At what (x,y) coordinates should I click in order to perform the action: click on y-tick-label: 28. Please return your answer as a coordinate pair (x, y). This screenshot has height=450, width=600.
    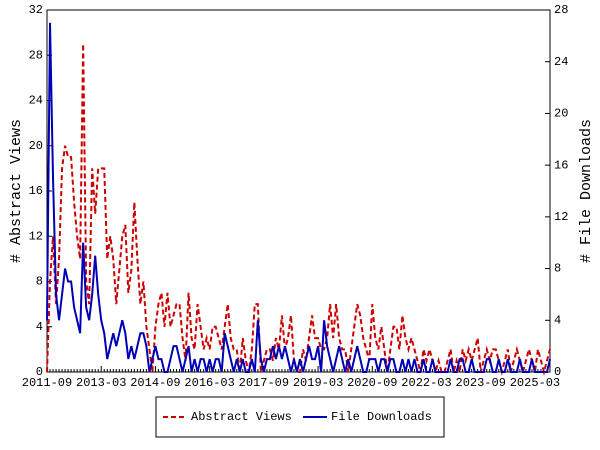
    Looking at the image, I should click on (36, 55).